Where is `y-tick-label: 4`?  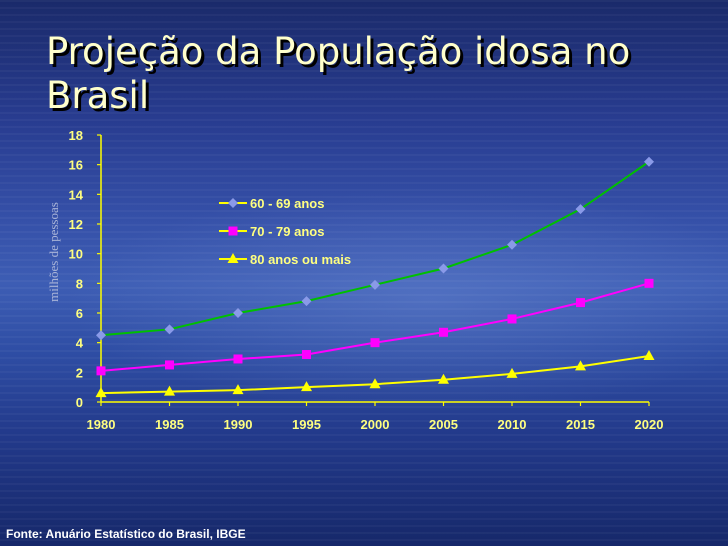 y-tick-label: 4 is located at coordinates (80, 343).